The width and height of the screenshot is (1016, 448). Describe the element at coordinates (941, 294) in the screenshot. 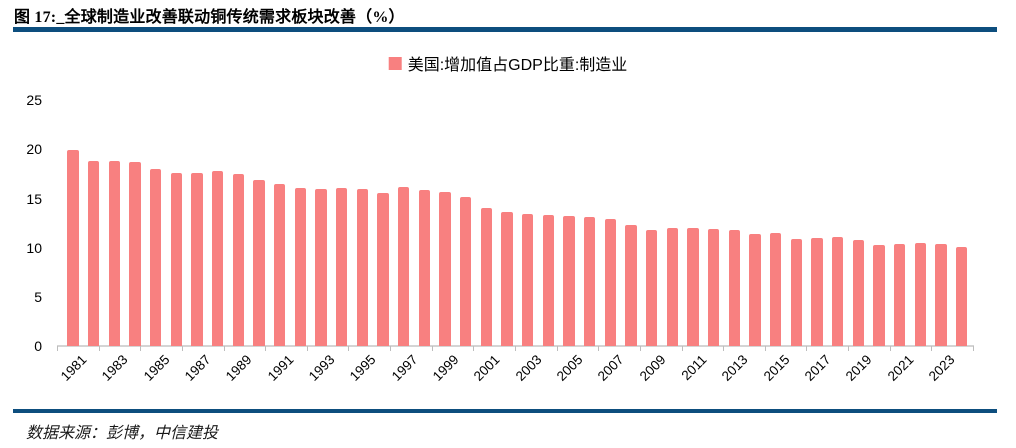

I see `bar-2023` at that location.